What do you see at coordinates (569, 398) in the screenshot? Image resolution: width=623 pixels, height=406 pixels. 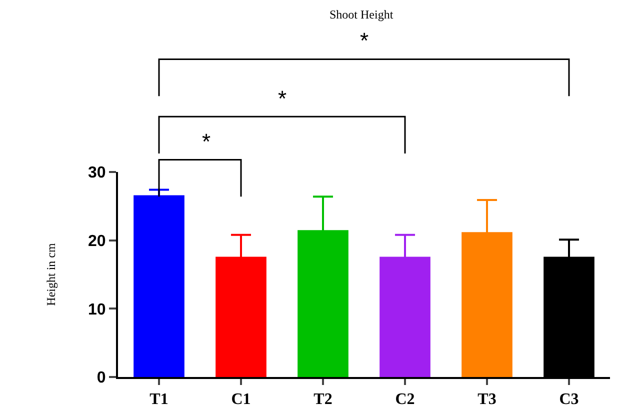 I see `x-tick-label: C3` at bounding box center [569, 398].